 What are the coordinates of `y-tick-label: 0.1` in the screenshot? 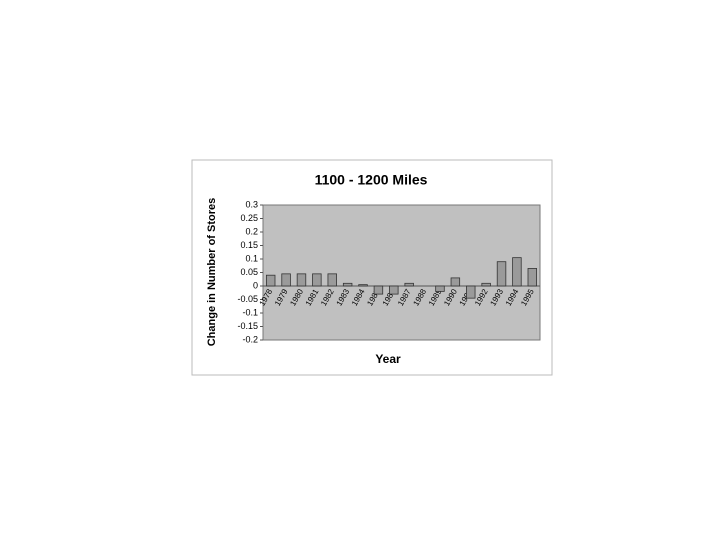 It's located at (251, 258).